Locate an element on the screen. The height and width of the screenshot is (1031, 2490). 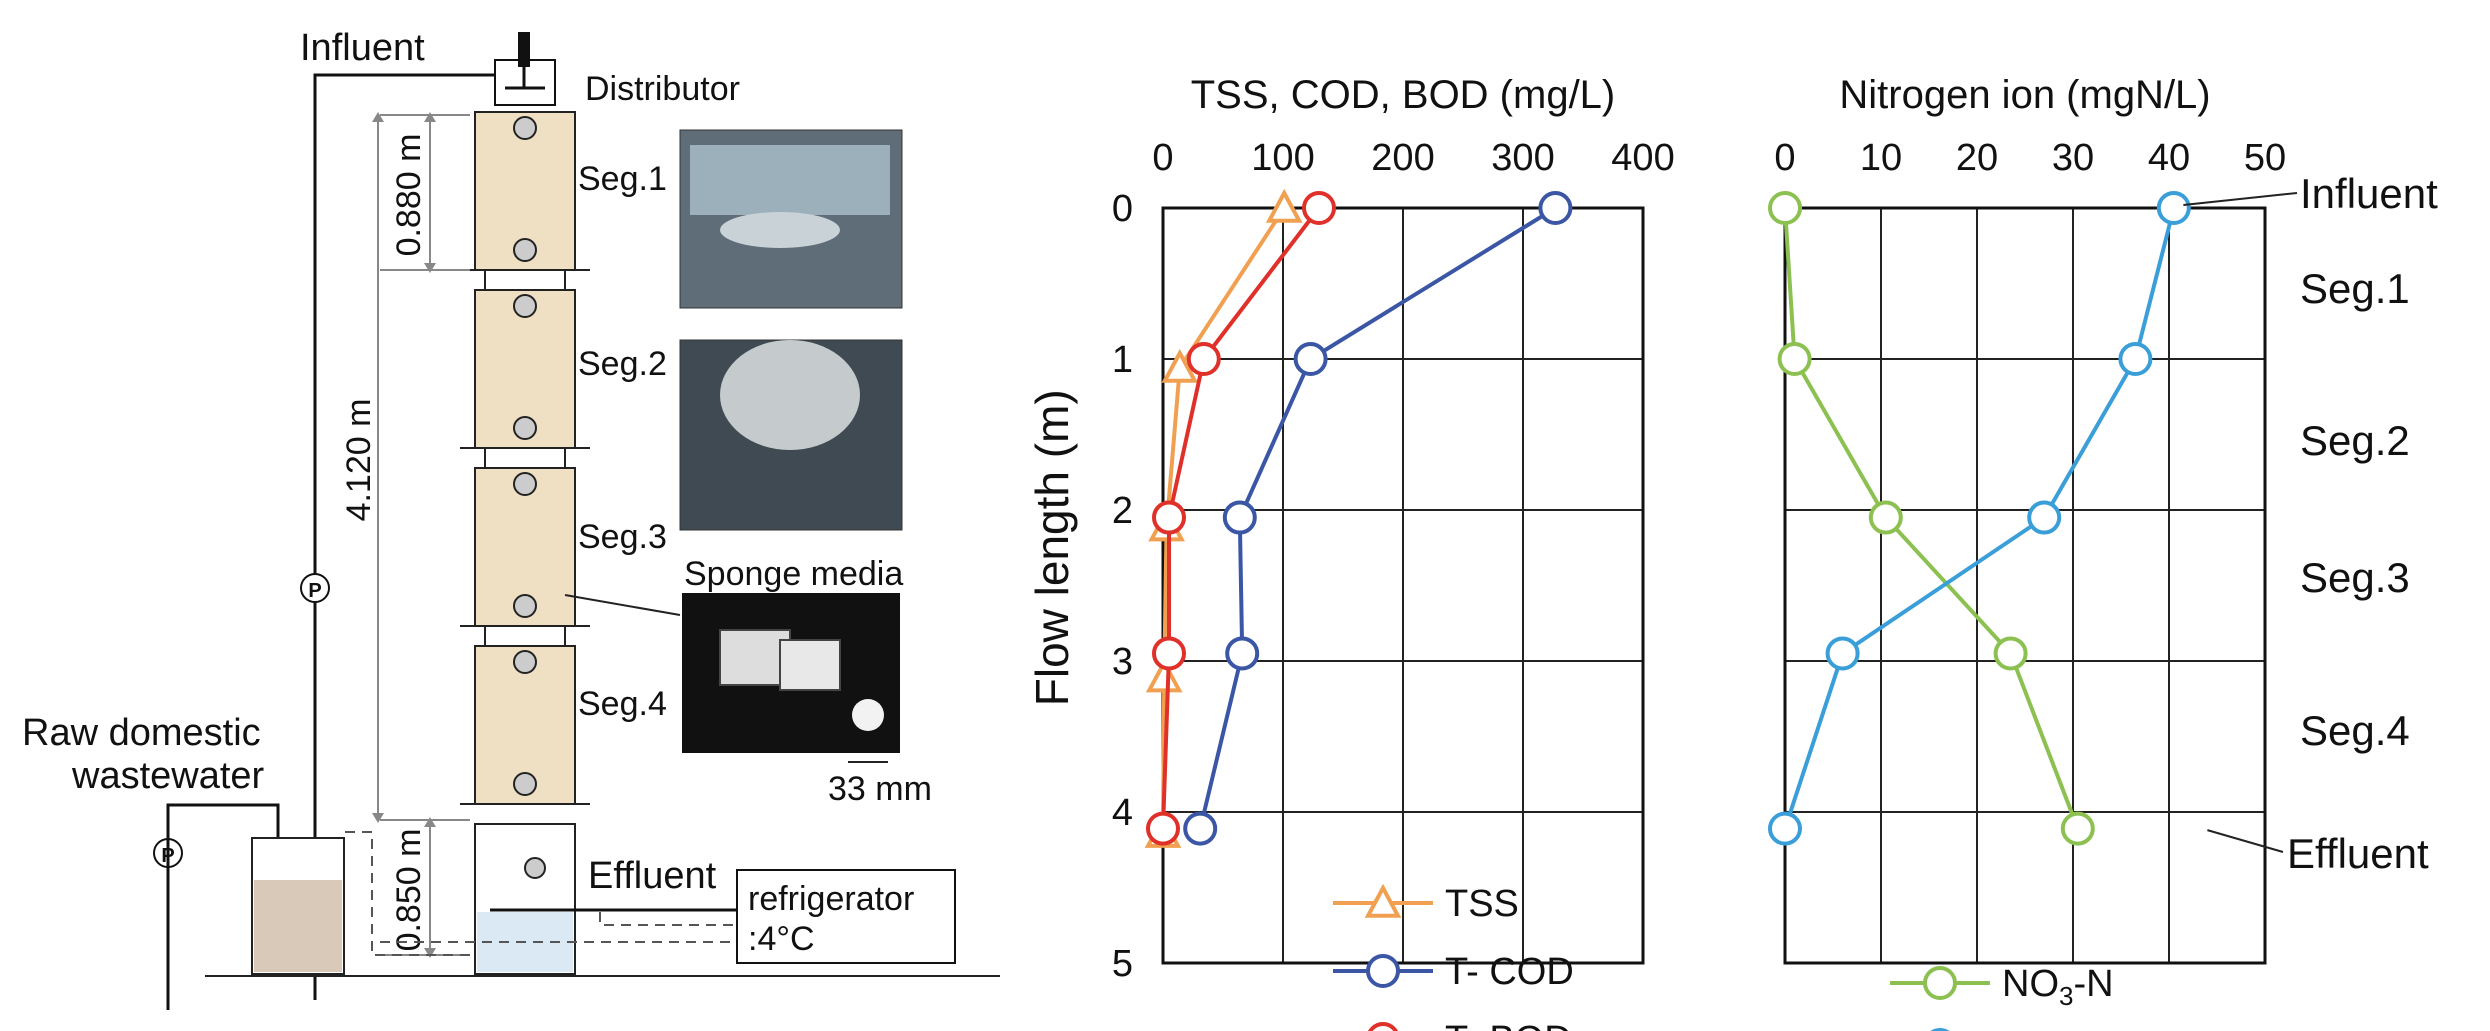
y-tick-label: 5 is located at coordinates (1122, 964).